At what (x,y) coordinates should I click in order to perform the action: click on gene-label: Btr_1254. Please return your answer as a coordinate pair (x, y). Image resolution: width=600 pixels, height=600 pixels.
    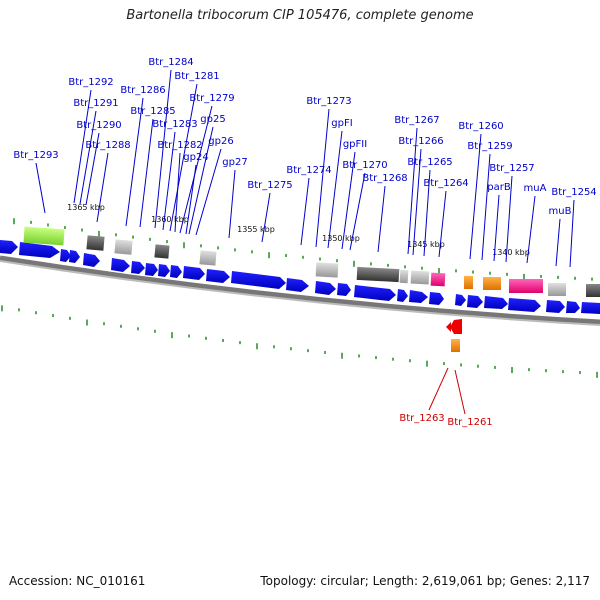
    Looking at the image, I should click on (573, 192).